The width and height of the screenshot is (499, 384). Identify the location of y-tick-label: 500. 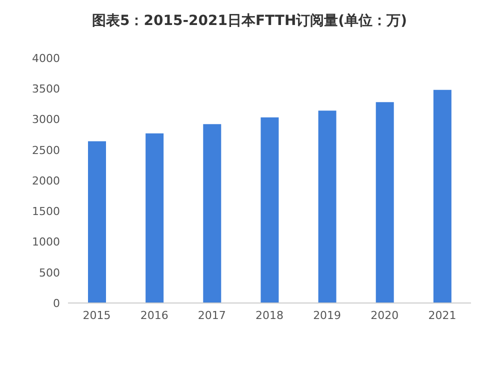
(49, 273).